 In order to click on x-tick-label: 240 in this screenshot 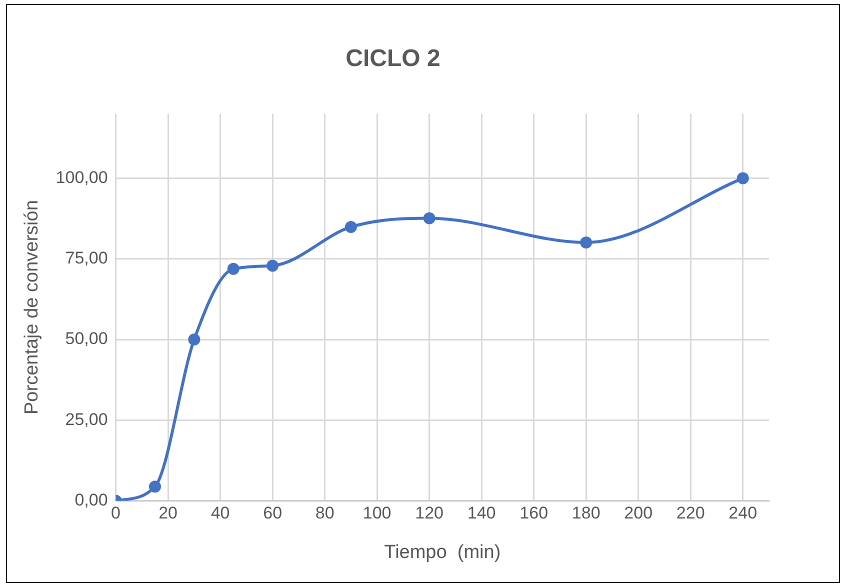, I will do `click(743, 513)`.